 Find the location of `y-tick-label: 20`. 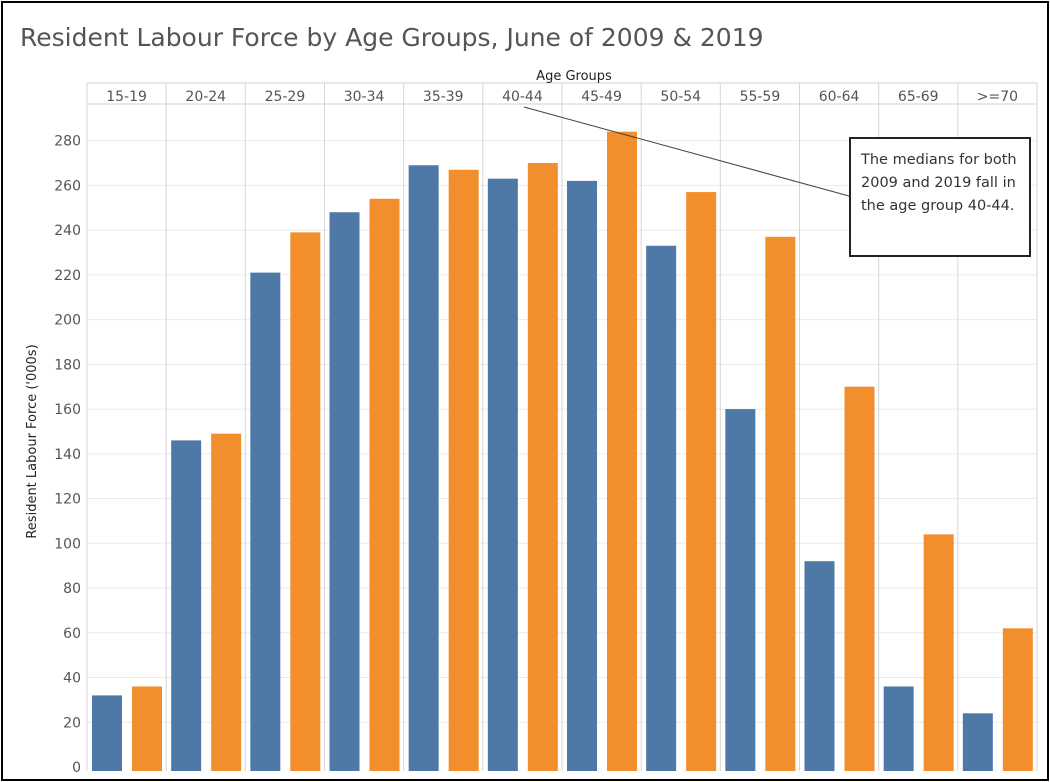

y-tick-label: 20 is located at coordinates (72, 723).